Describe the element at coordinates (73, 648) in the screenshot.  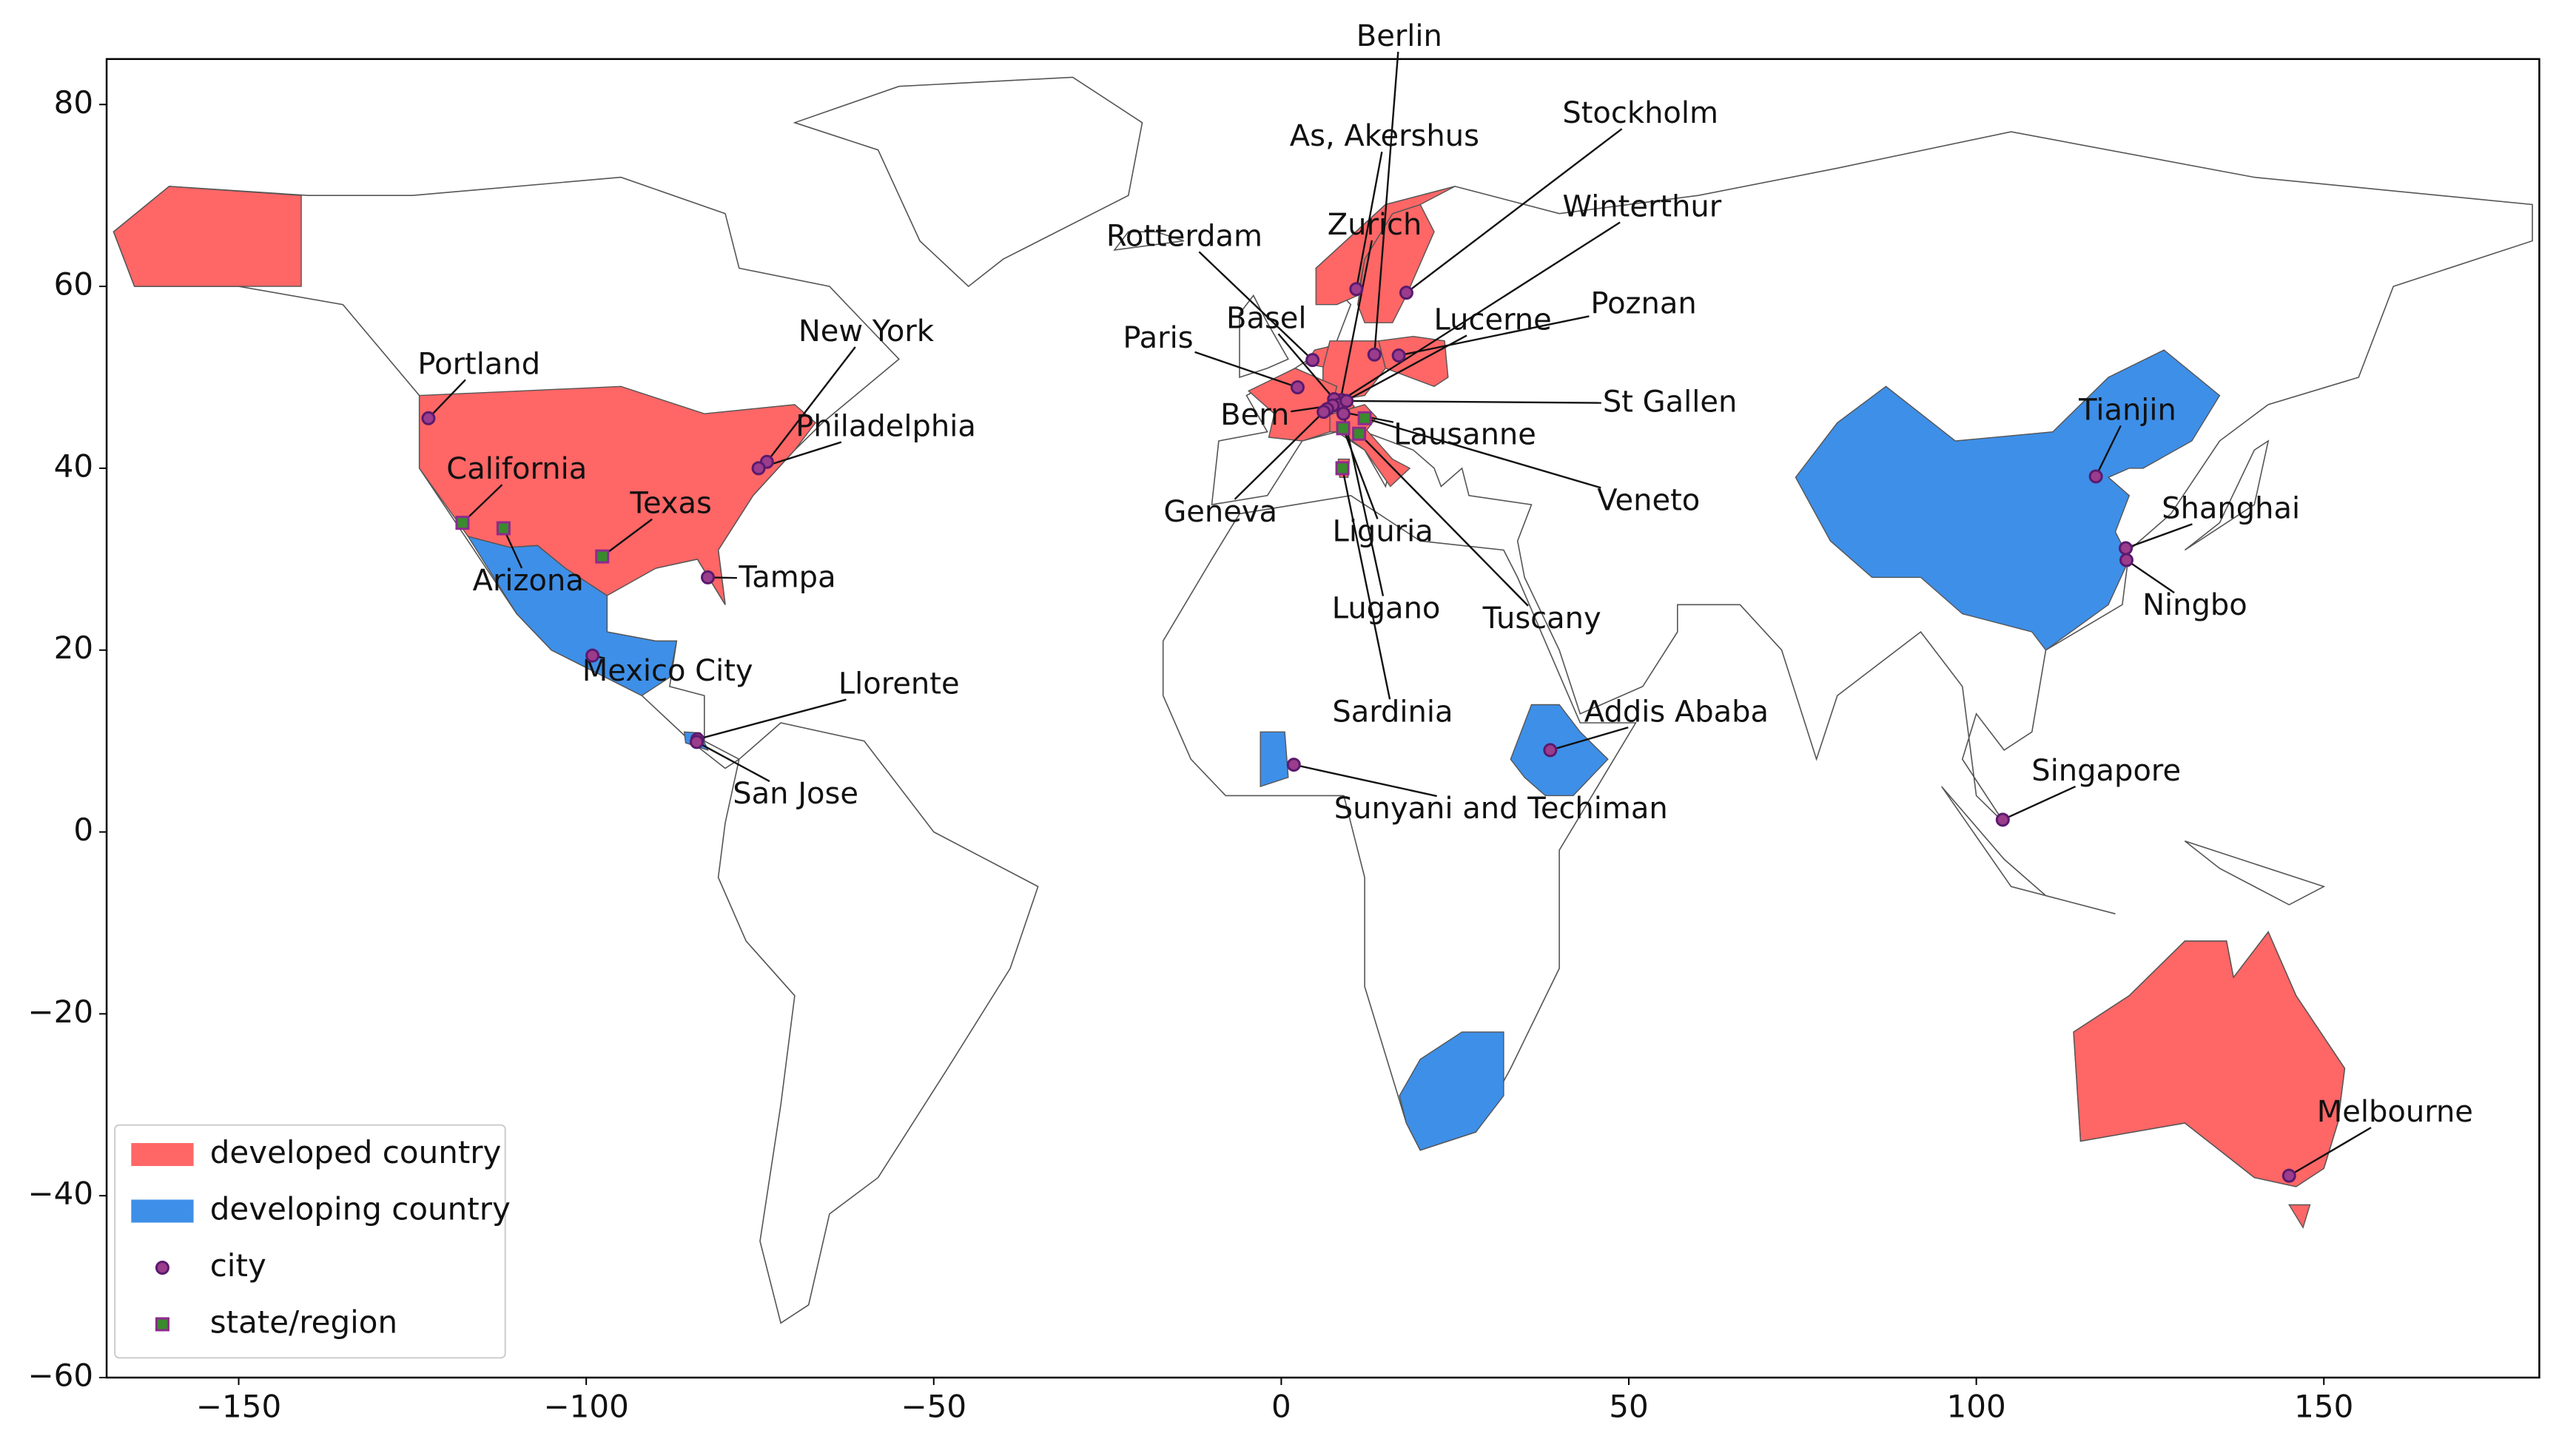
I see `y-tick-label: 20` at that location.